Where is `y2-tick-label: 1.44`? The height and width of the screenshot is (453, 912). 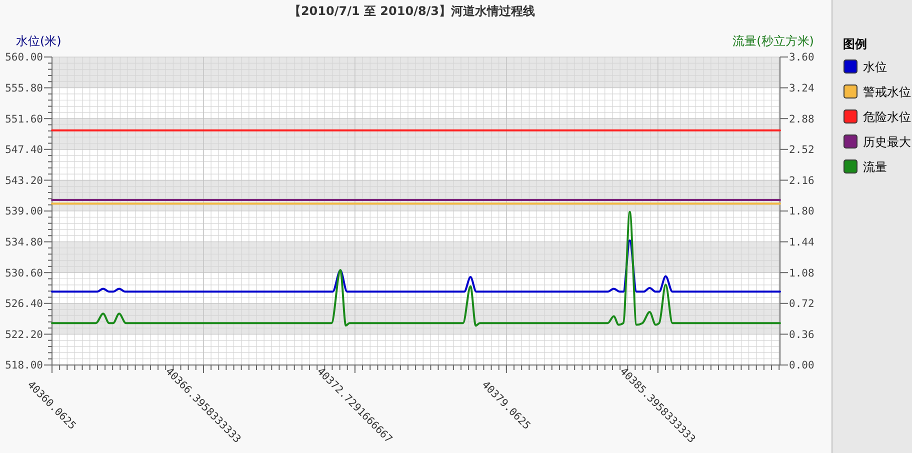
y2-tick-label: 1.44 is located at coordinates (801, 242).